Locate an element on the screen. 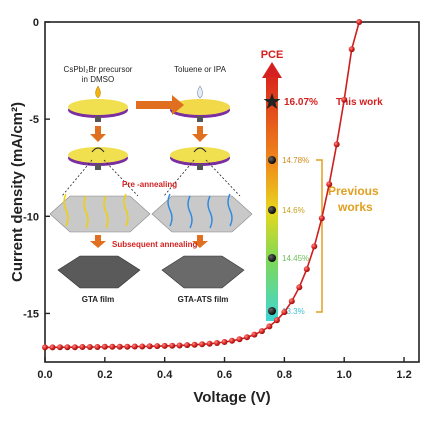 This screenshot has height=429, width=429. gta-ats-film-zoom is located at coordinates (202, 214).